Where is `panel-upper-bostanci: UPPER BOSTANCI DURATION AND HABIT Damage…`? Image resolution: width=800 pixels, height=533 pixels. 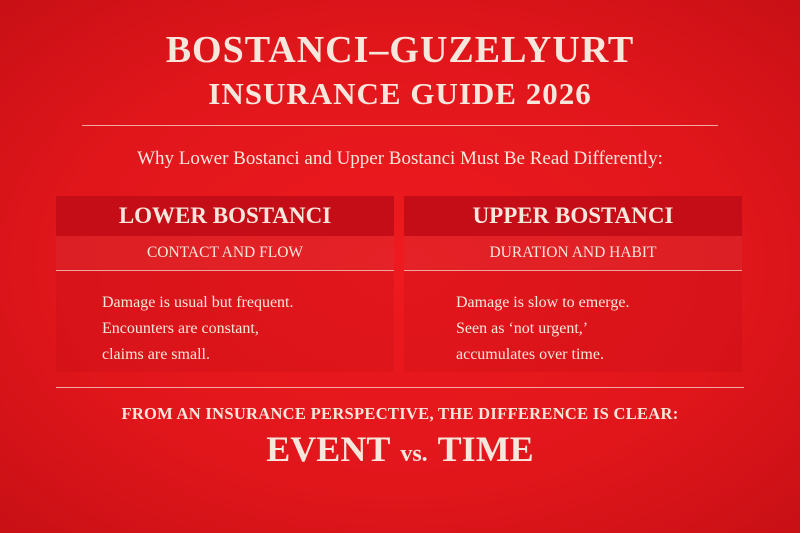 panel-upper-bostanci: UPPER BOSTANCI DURATION AND HABIT Damage… is located at coordinates (573, 284).